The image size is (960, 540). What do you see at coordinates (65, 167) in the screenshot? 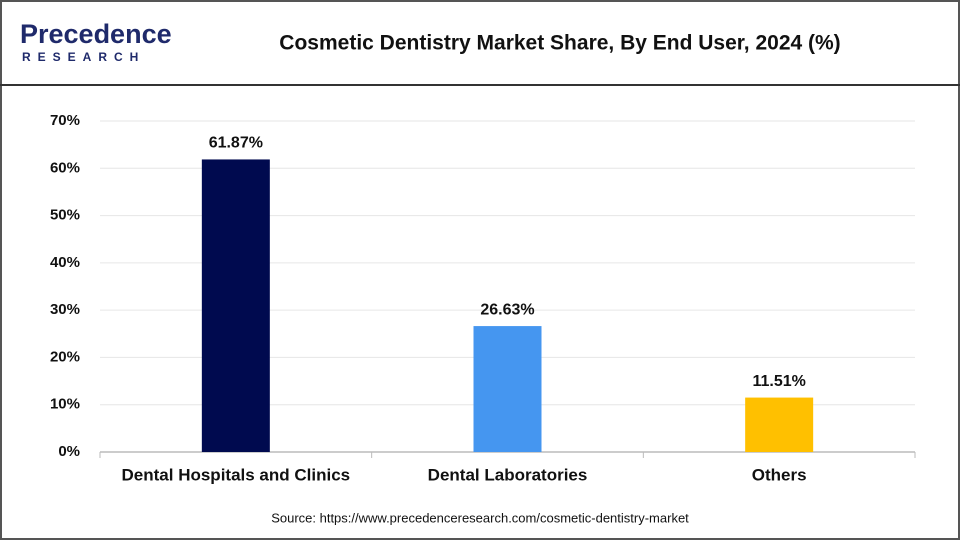
I see `y-tick-label: 60%` at bounding box center [65, 167].